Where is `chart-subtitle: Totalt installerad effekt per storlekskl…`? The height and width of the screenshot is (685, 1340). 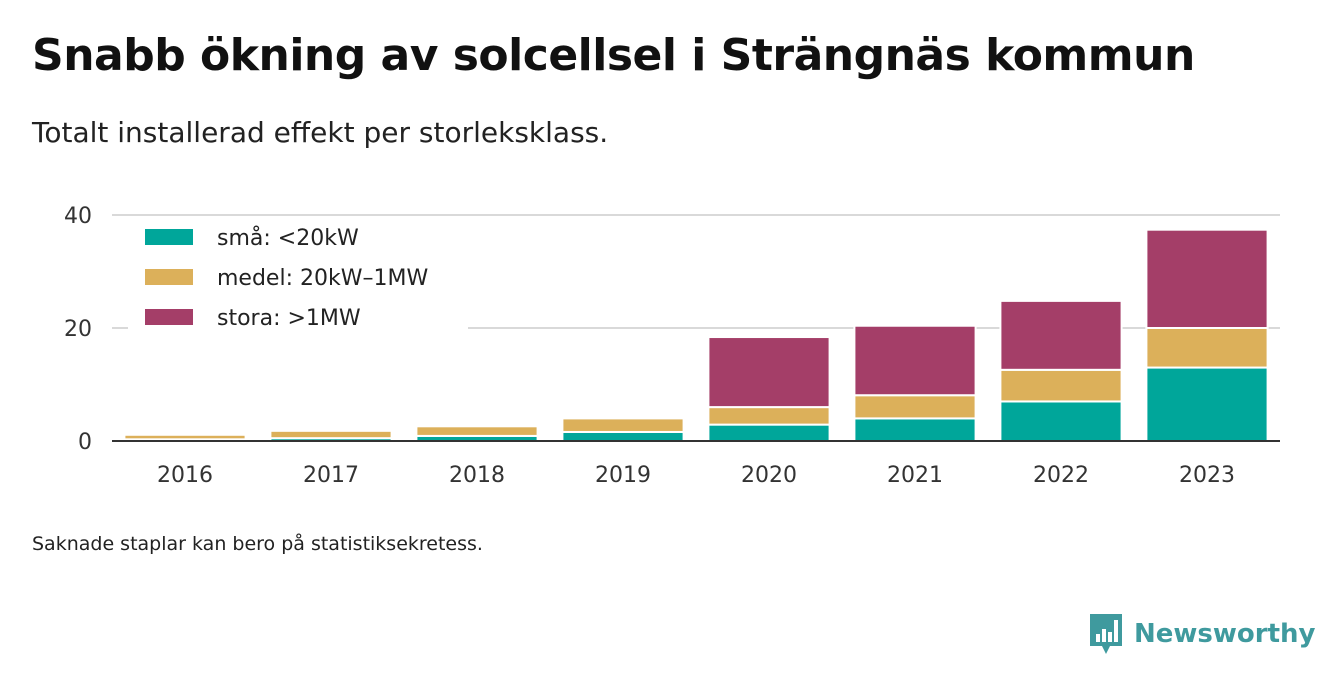
chart-subtitle: Totalt installerad effekt per storlekskl… is located at coordinates (320, 132).